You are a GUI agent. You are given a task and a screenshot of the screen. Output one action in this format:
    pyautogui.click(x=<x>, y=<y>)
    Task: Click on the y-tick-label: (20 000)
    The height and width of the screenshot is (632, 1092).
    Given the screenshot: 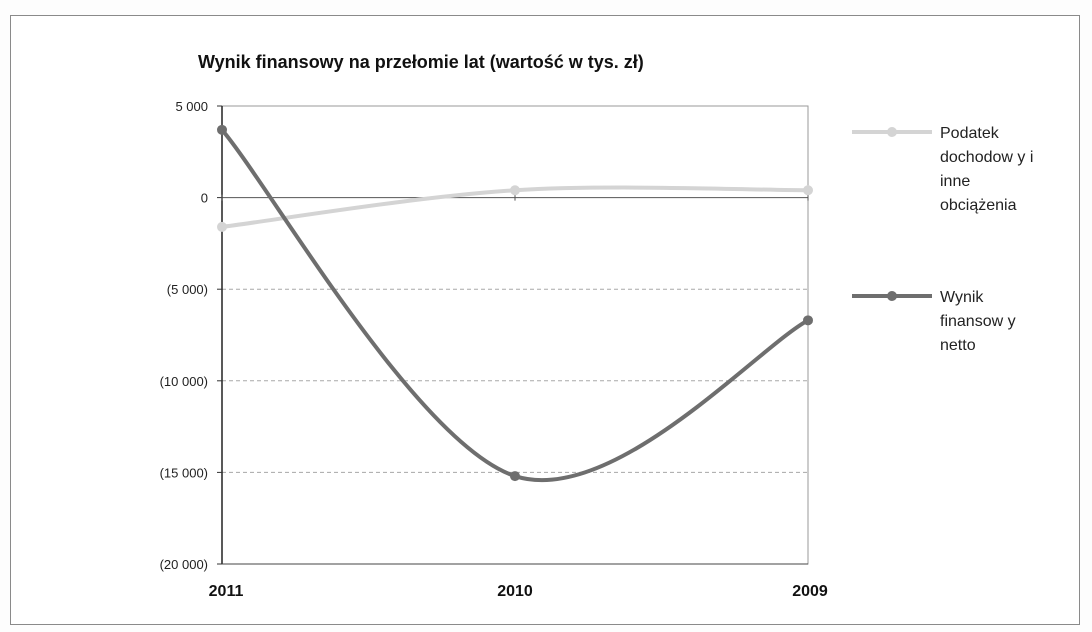 What is the action you would take?
    pyautogui.click(x=184, y=564)
    